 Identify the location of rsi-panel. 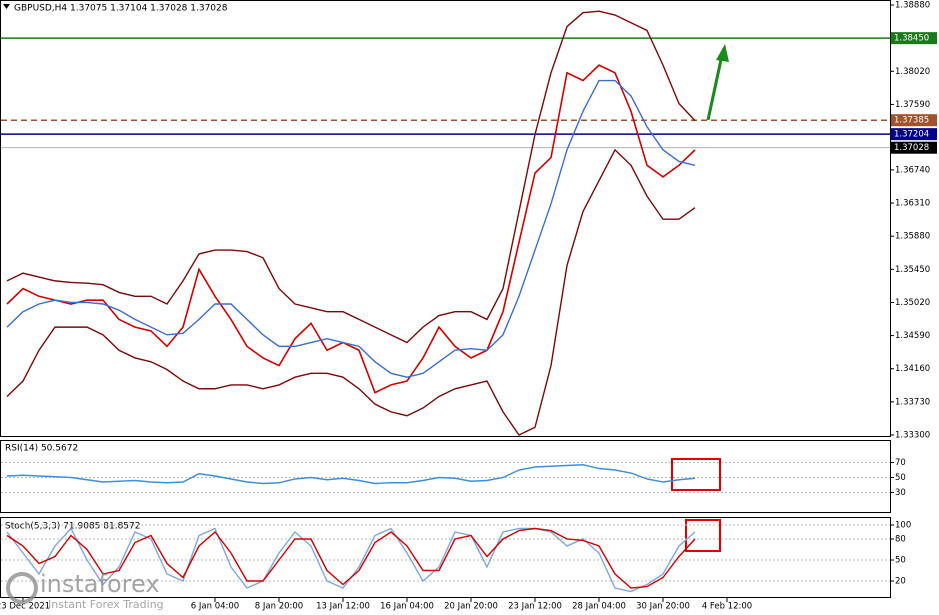
(445, 476).